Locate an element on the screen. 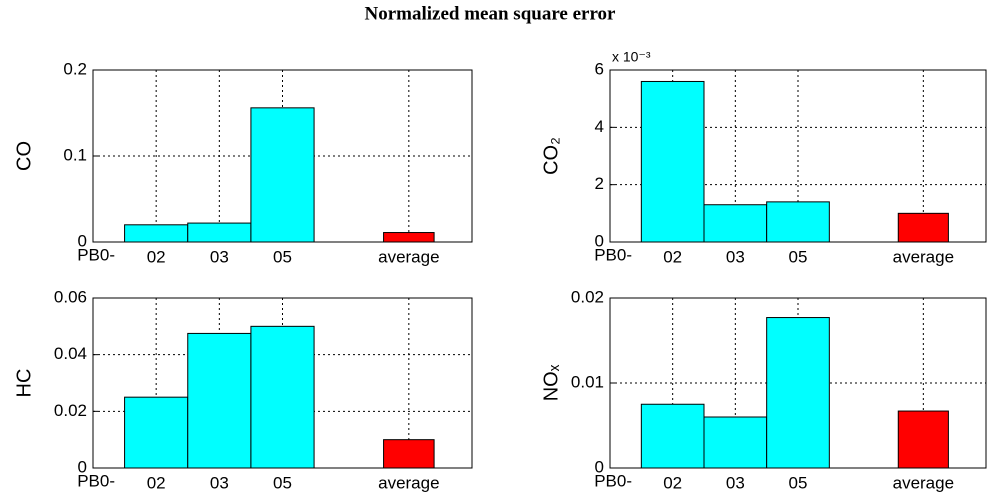  y-axis-label: NOₓ is located at coordinates (551, 382).